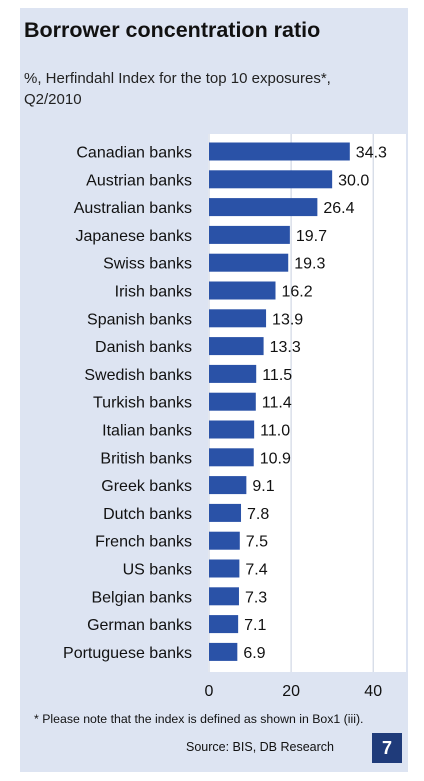  I want to click on value-label: 26.4, so click(338, 208).